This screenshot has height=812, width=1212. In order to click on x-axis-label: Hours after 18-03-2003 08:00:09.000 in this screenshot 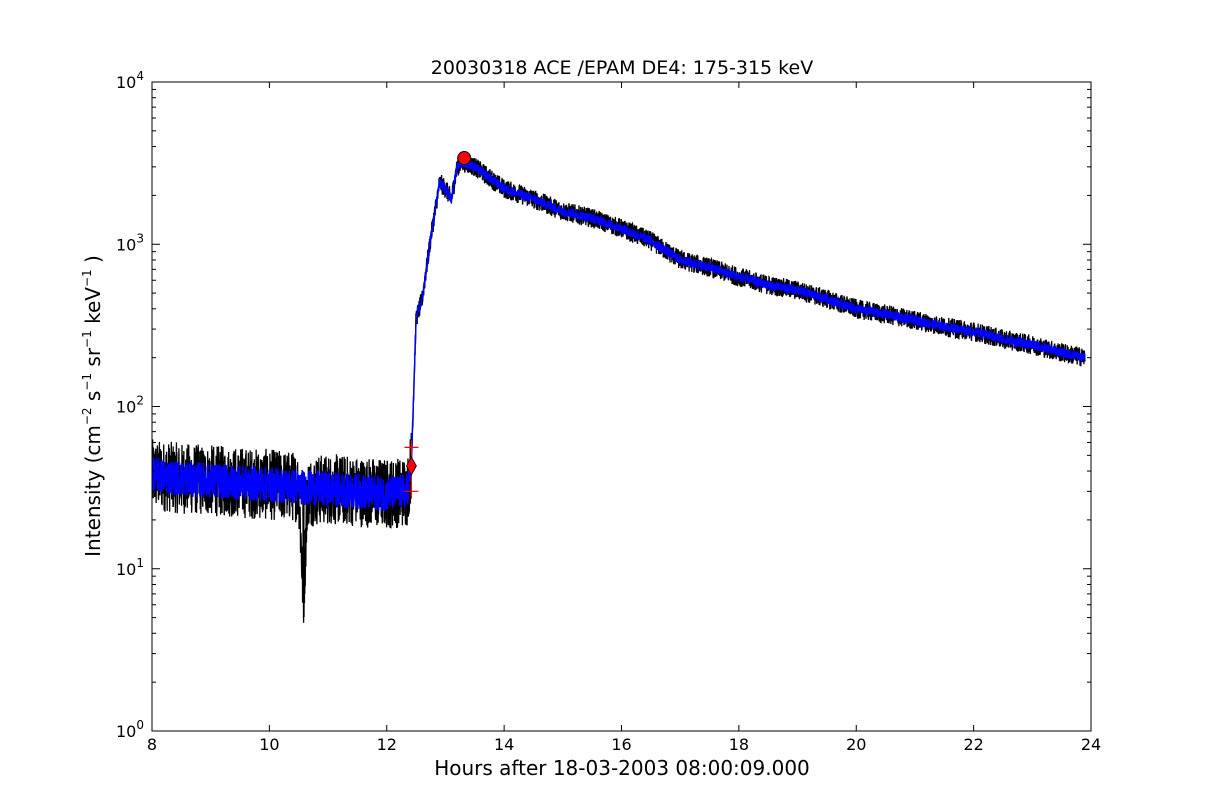, I will do `click(622, 768)`.